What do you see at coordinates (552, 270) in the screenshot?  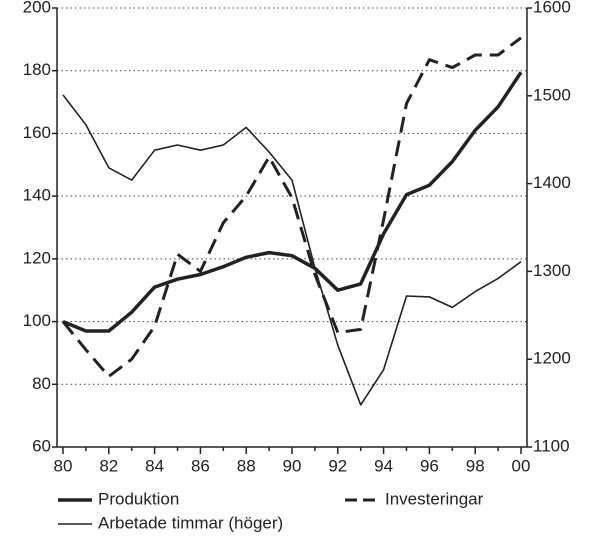 I see `y2-tick-label: 1300` at bounding box center [552, 270].